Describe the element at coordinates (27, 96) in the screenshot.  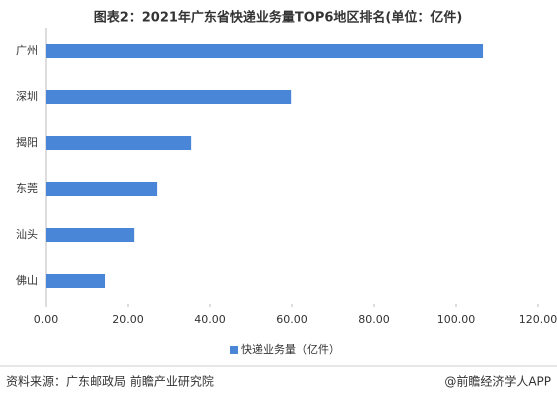
I see `y-tick-label: 深圳` at that location.